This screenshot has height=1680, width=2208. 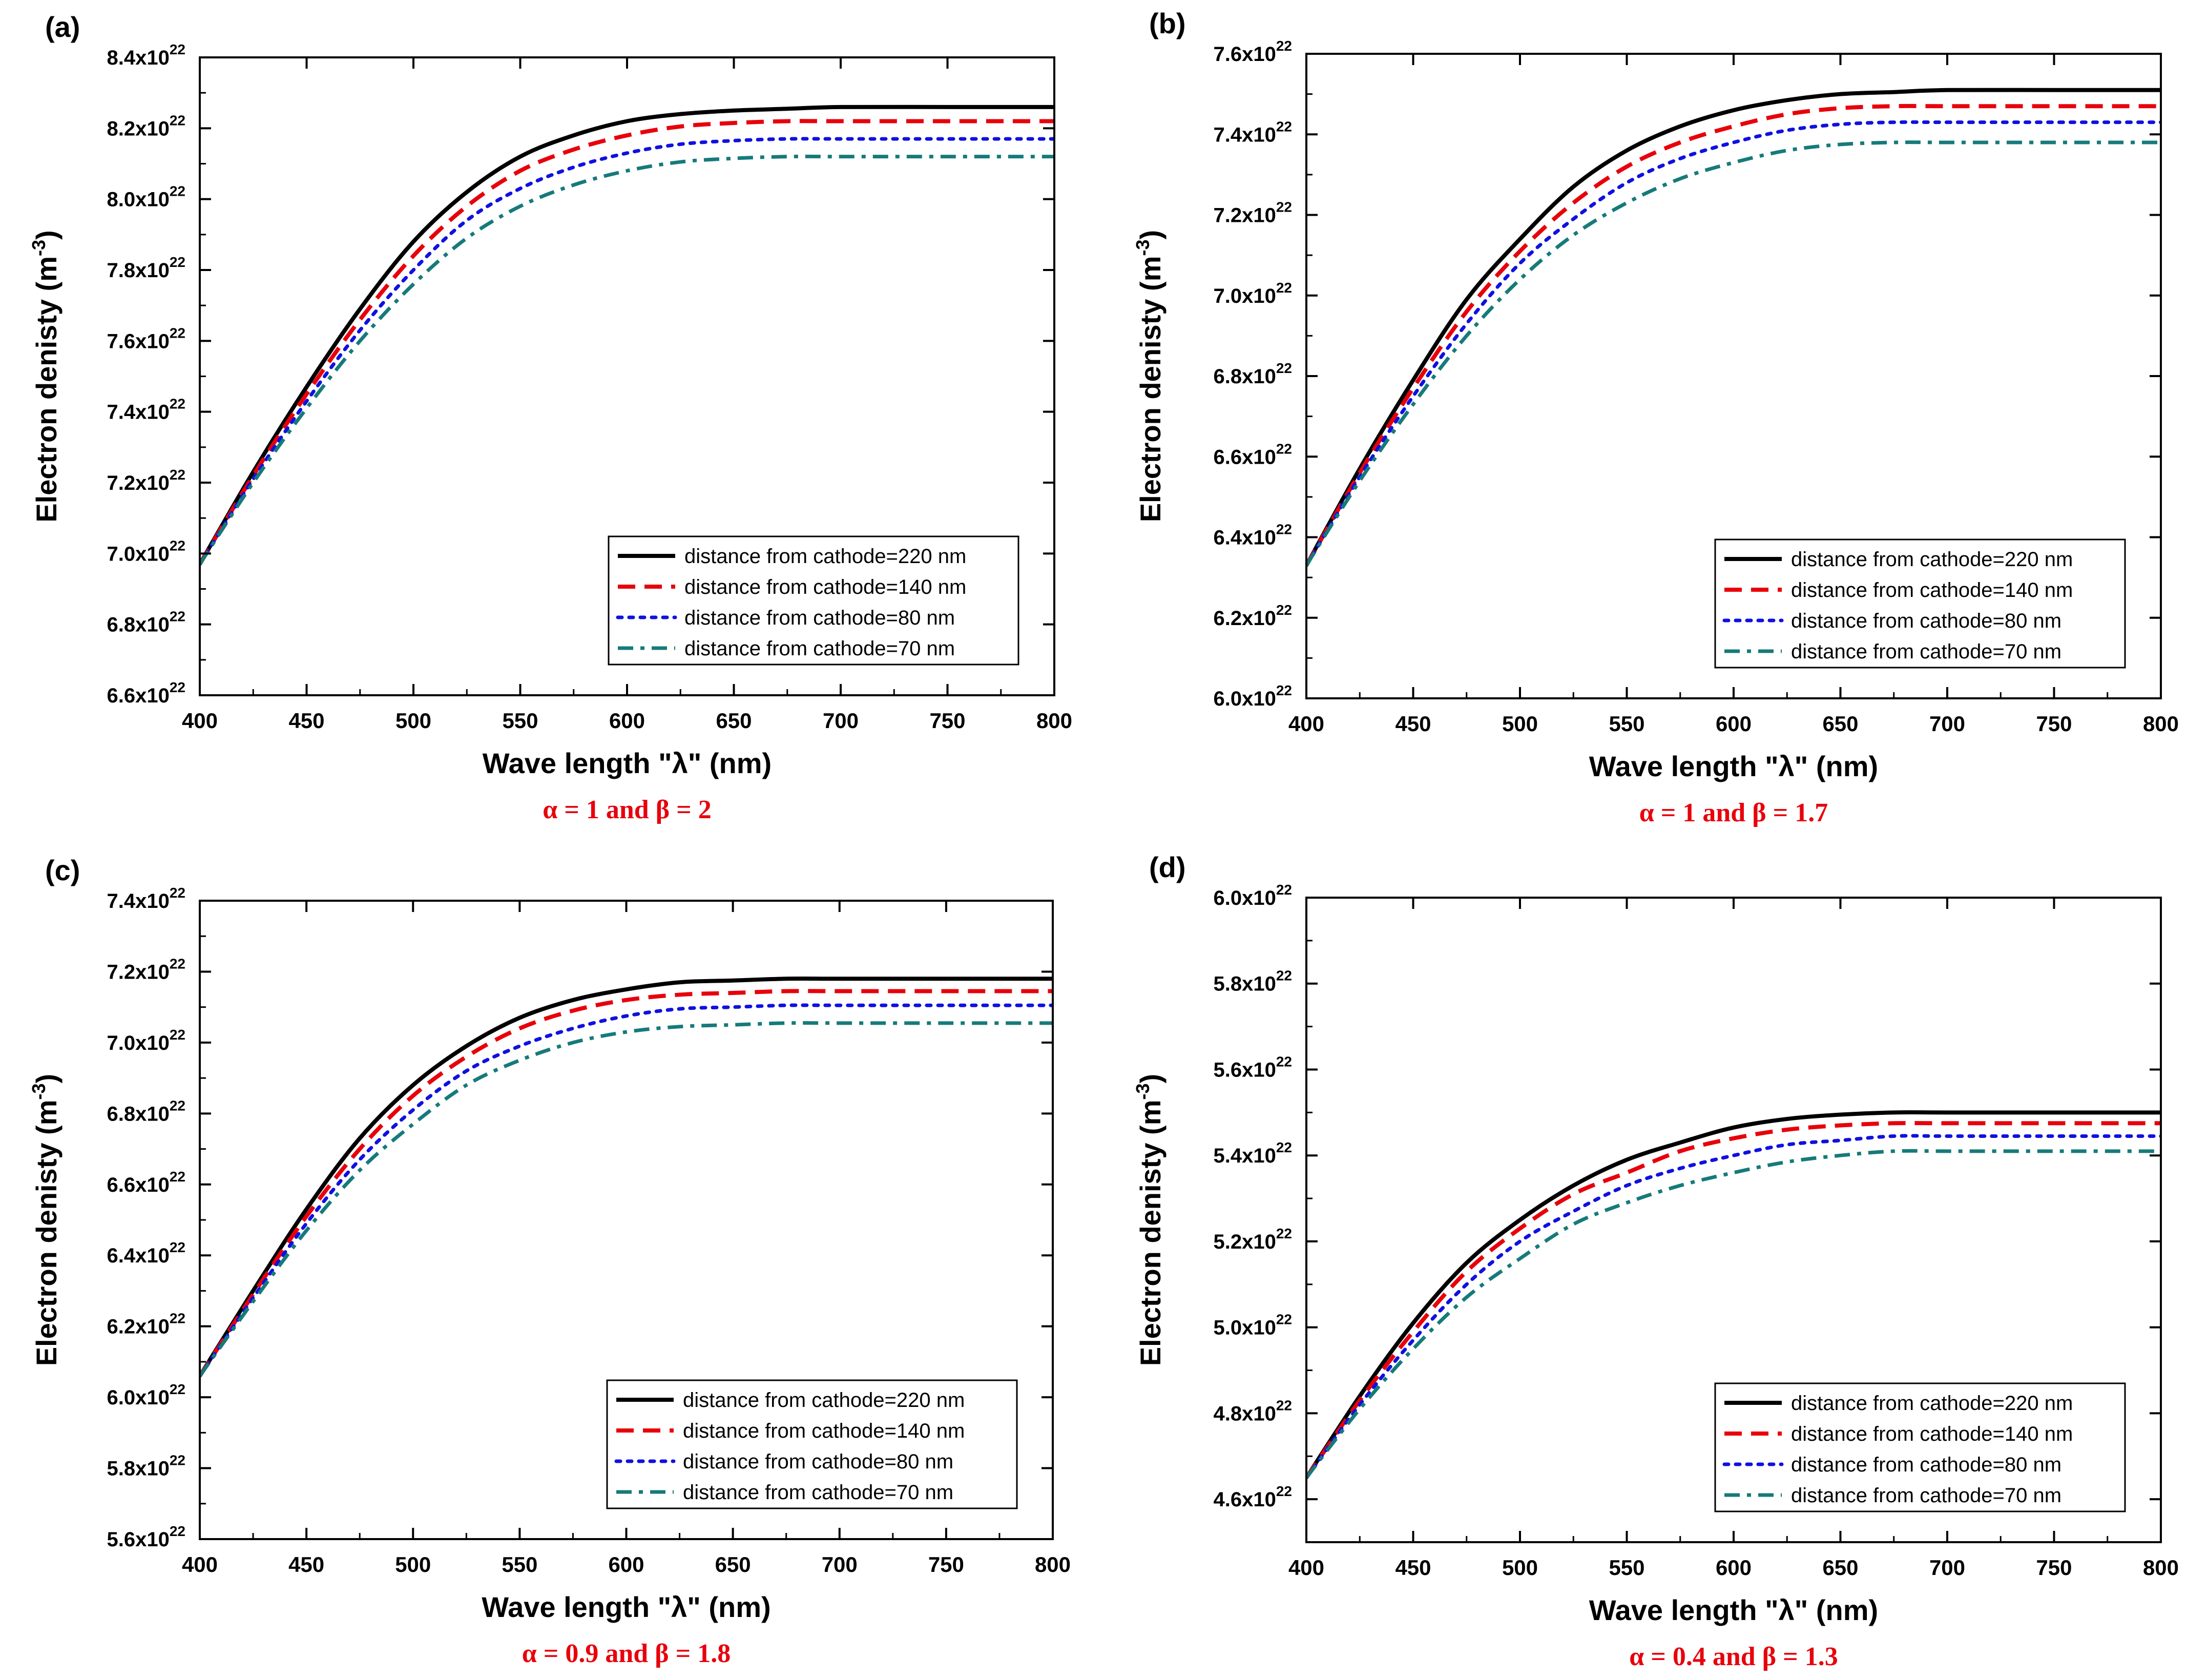 What do you see at coordinates (146, 268) in the screenshot?
I see `y-tick-label: 7.8x10²²` at bounding box center [146, 268].